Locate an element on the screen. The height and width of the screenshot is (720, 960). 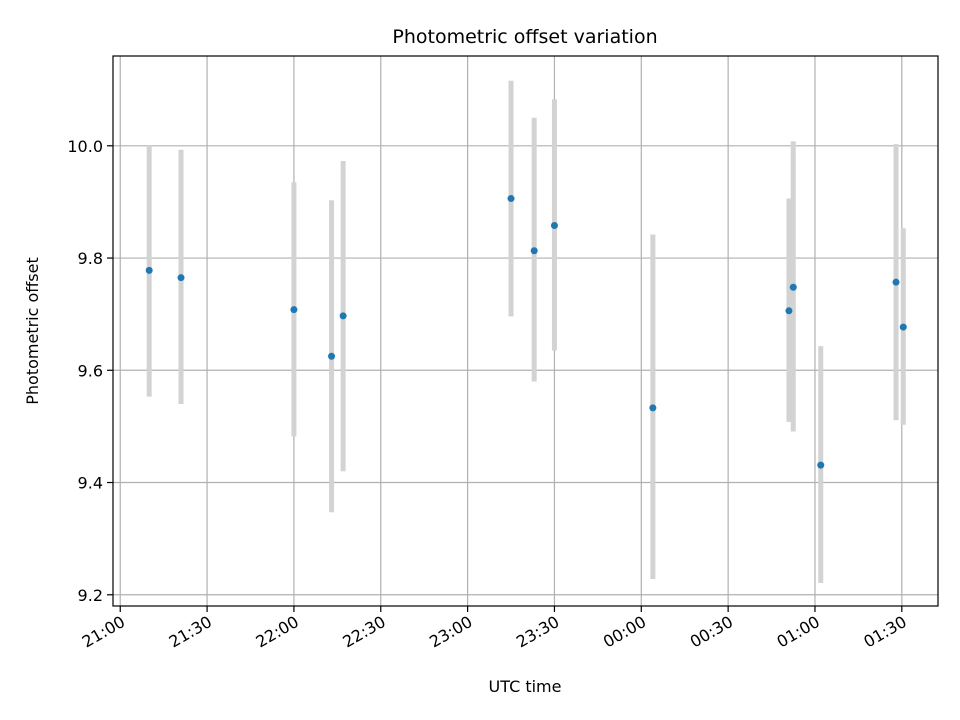
y-tick-label: 10.0 is located at coordinates (85, 146).